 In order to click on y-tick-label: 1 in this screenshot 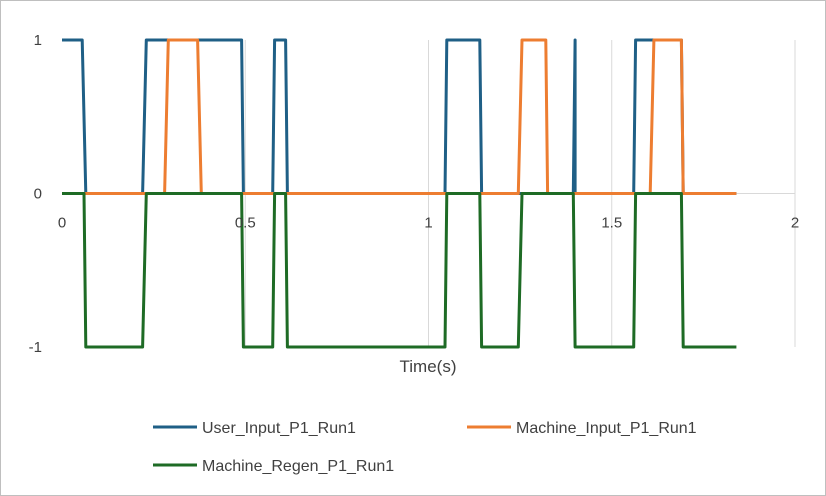, I will do `click(38, 40)`.